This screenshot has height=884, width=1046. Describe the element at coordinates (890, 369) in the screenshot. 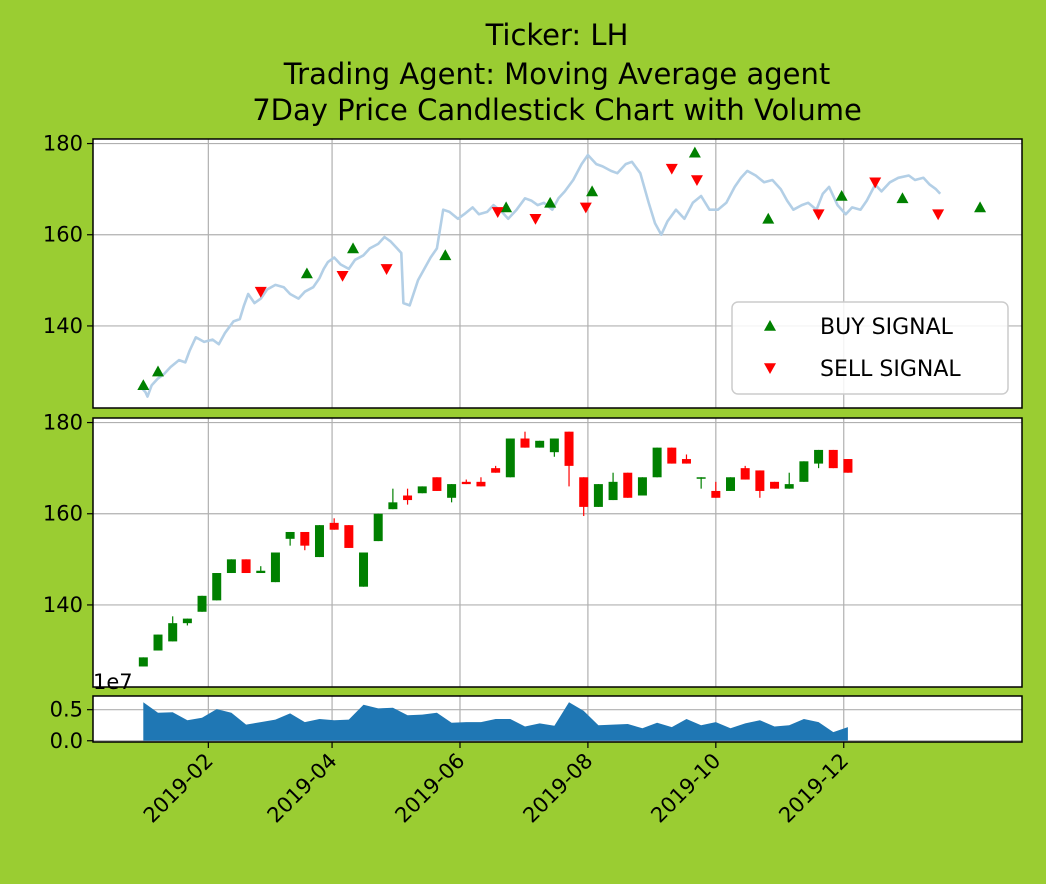

I see `legend-sell-label: SELL SIGNAL` at that location.